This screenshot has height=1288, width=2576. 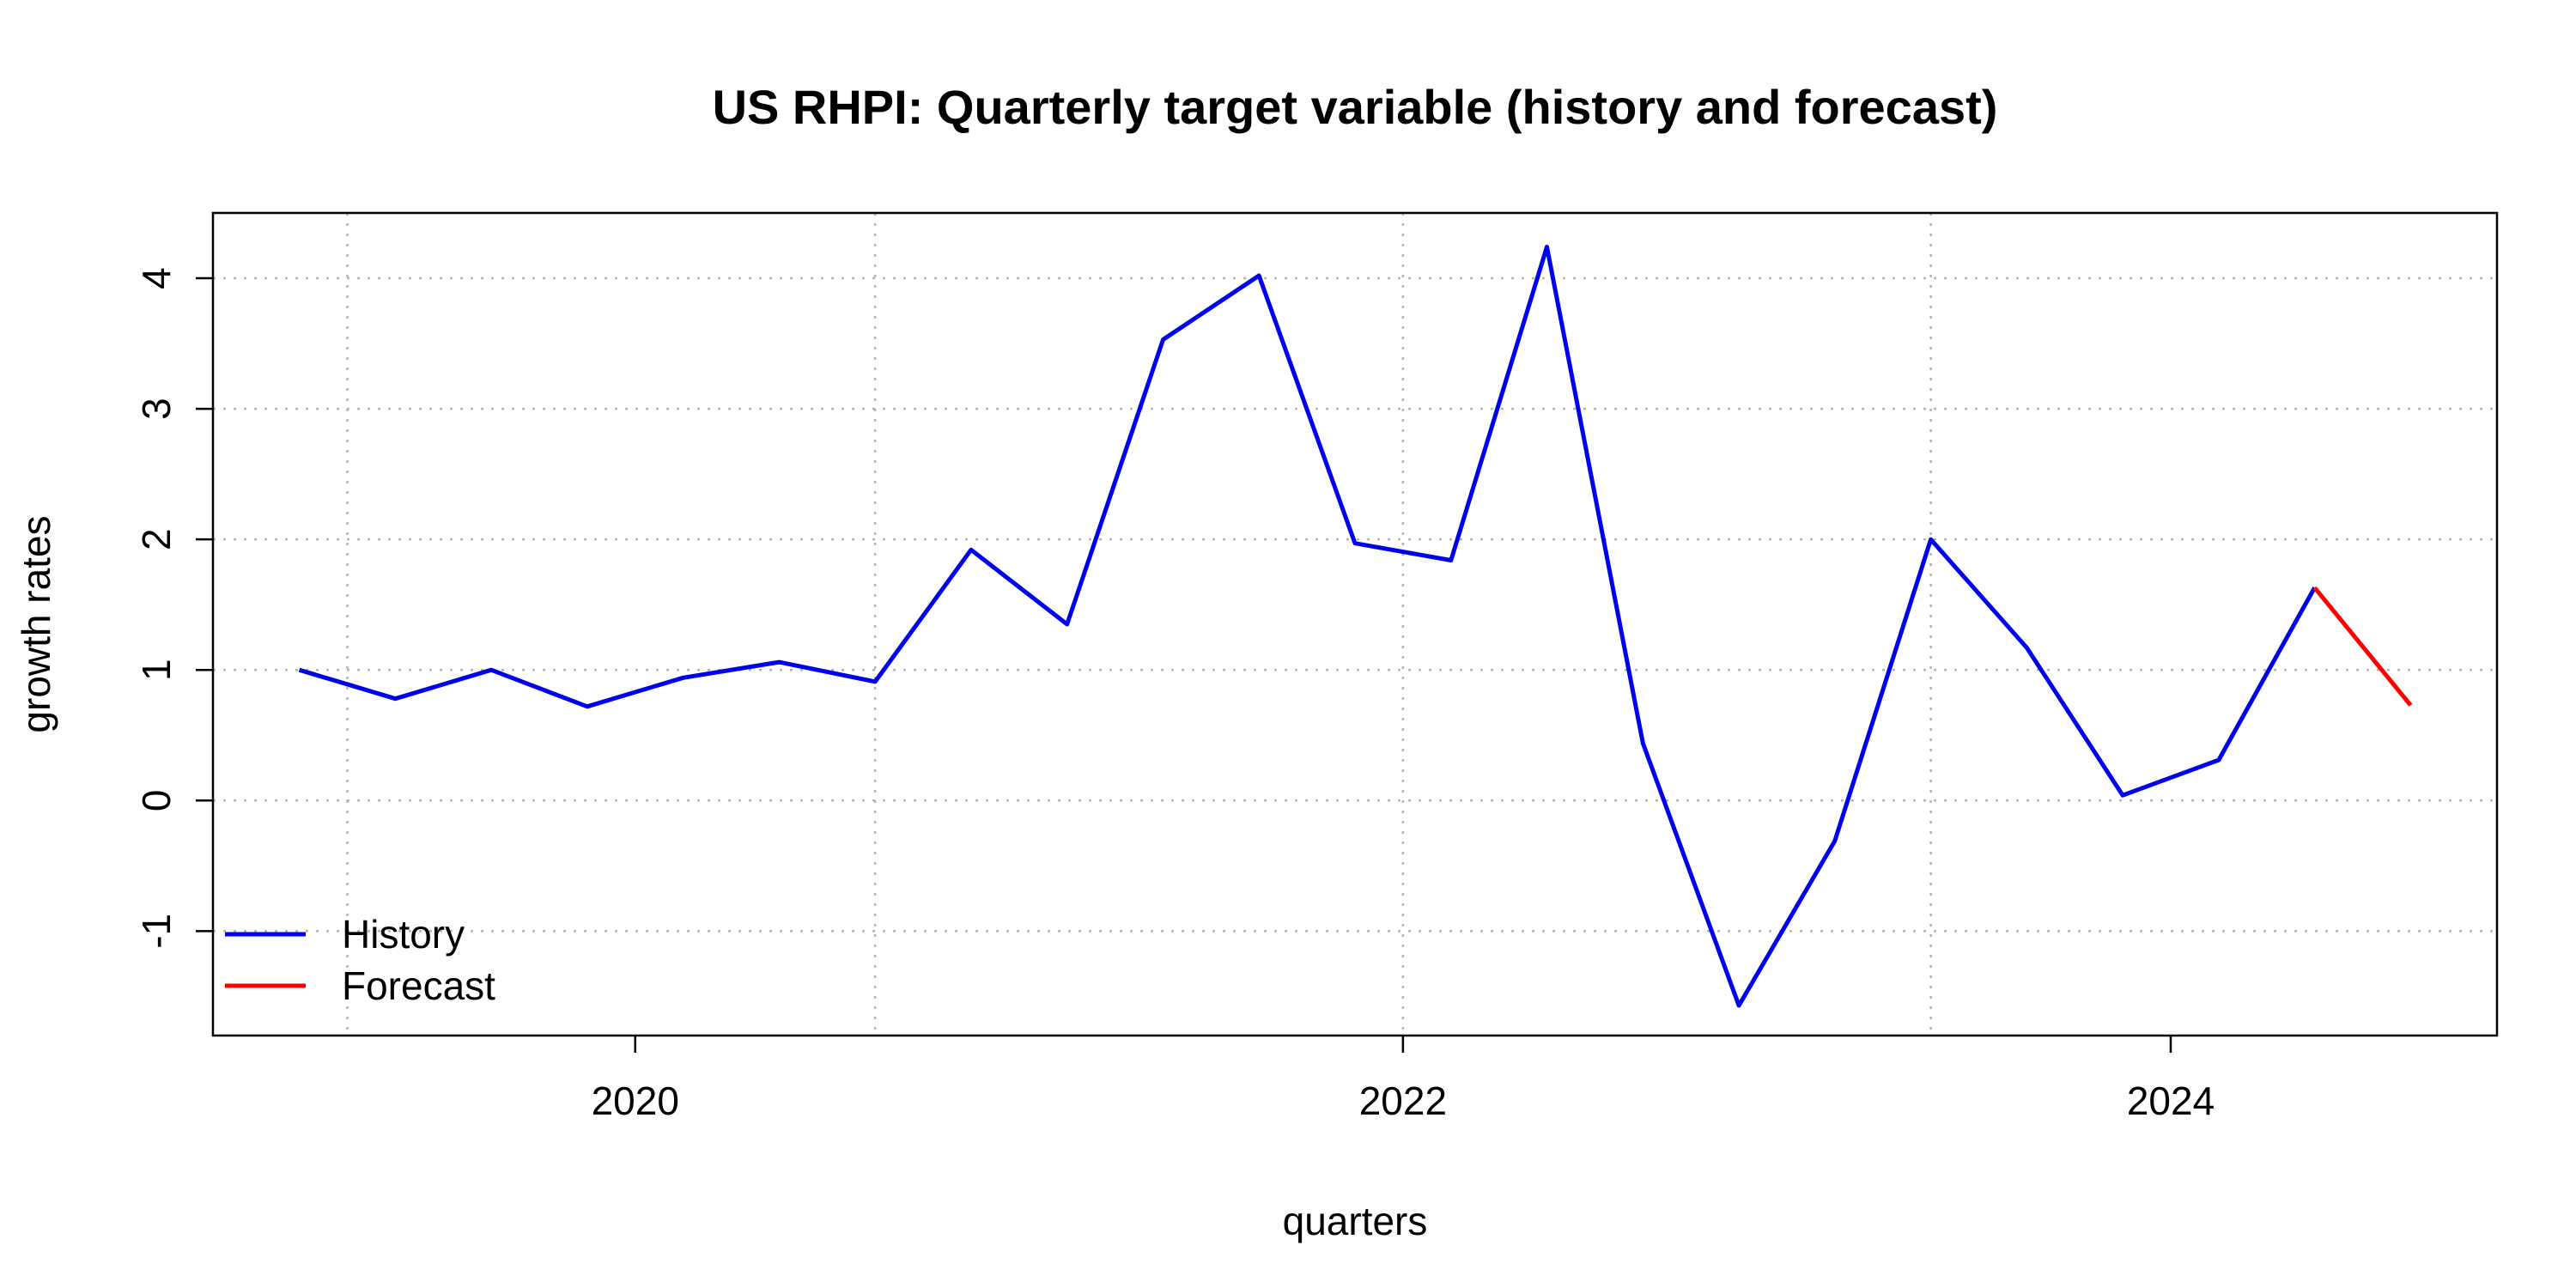 What do you see at coordinates (636, 1100) in the screenshot?
I see `x-tick-label: 2020` at bounding box center [636, 1100].